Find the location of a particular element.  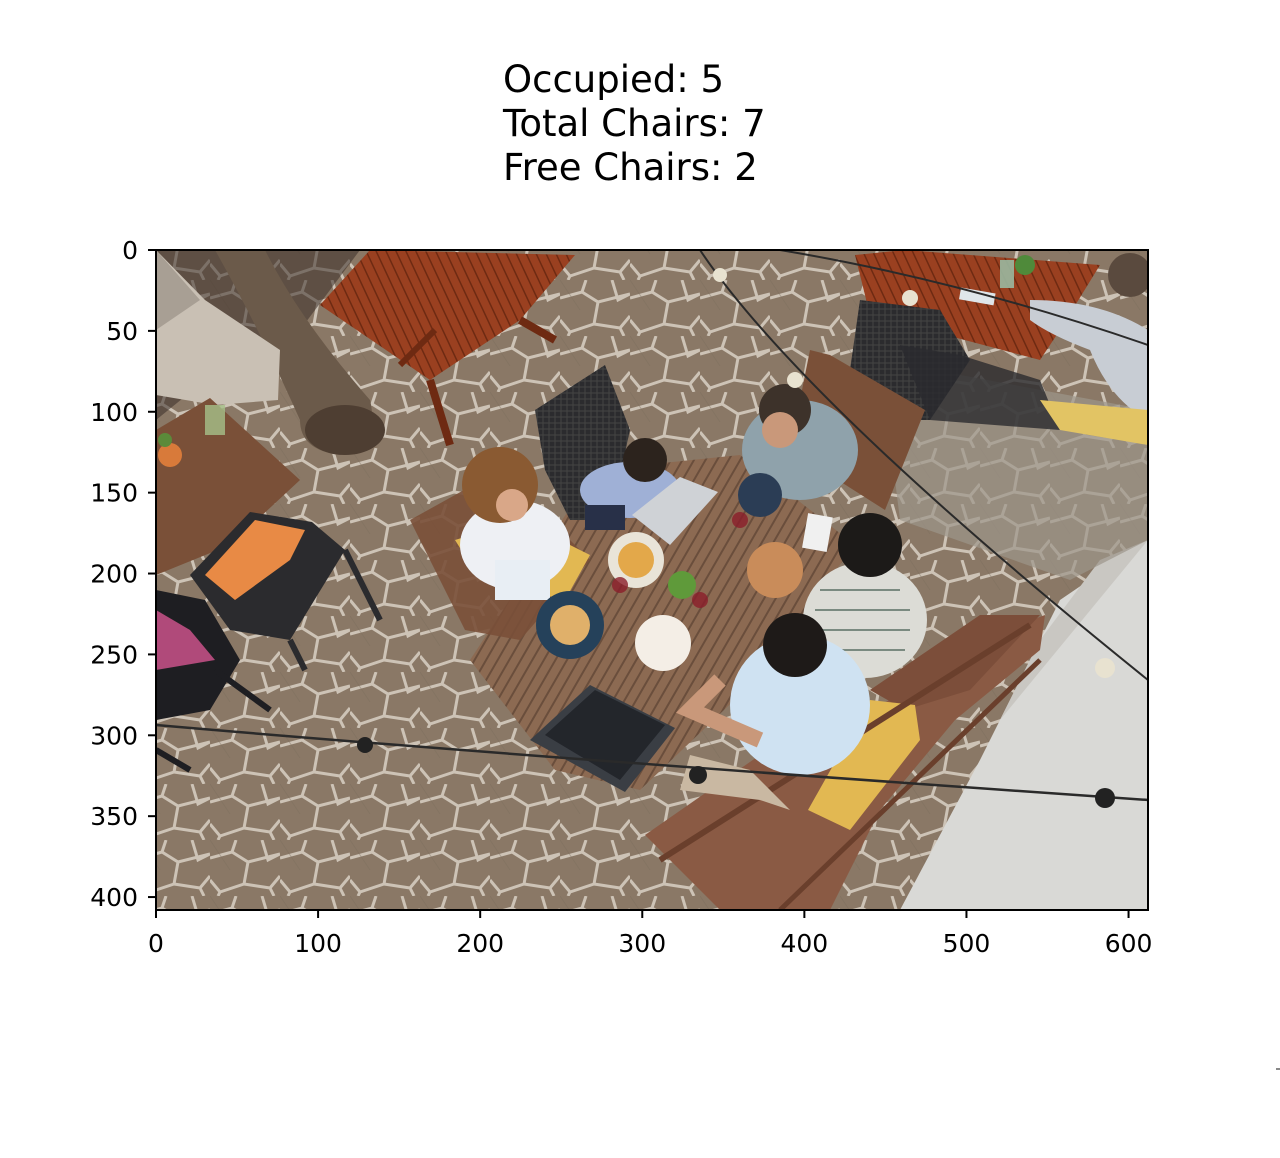

x-axis: 0 100 200 300 400 500 600 is located at coordinates (650, 934).